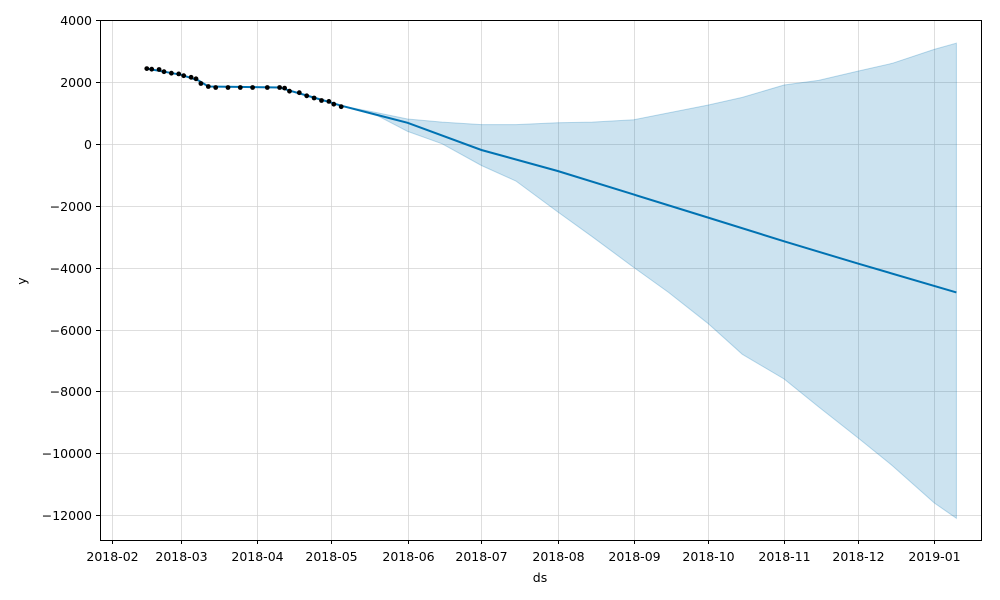  Describe the element at coordinates (76, 20) in the screenshot. I see `y-tick-label: 4000` at that location.